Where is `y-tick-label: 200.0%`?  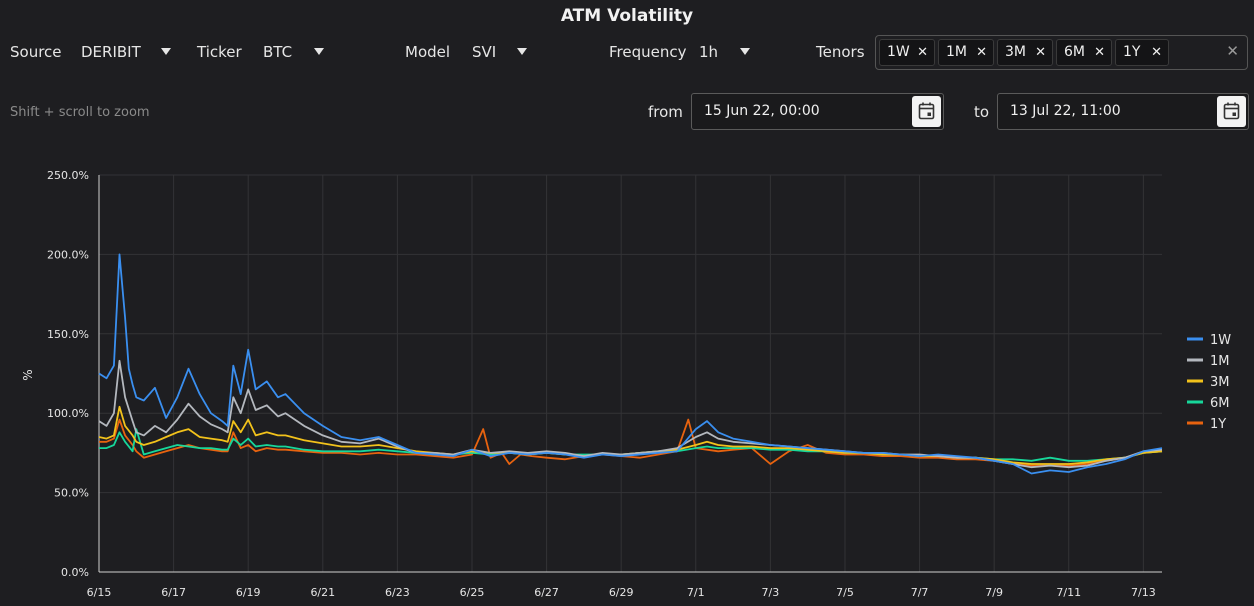
y-tick-label: 200.0% is located at coordinates (68, 254).